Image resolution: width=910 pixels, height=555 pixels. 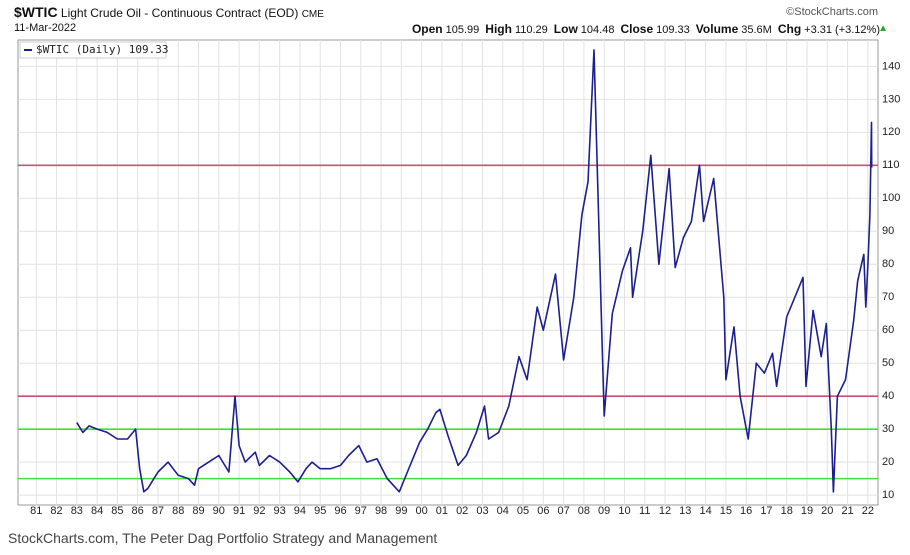 What do you see at coordinates (624, 511) in the screenshot?
I see `x-tick-label: 10` at bounding box center [624, 511].